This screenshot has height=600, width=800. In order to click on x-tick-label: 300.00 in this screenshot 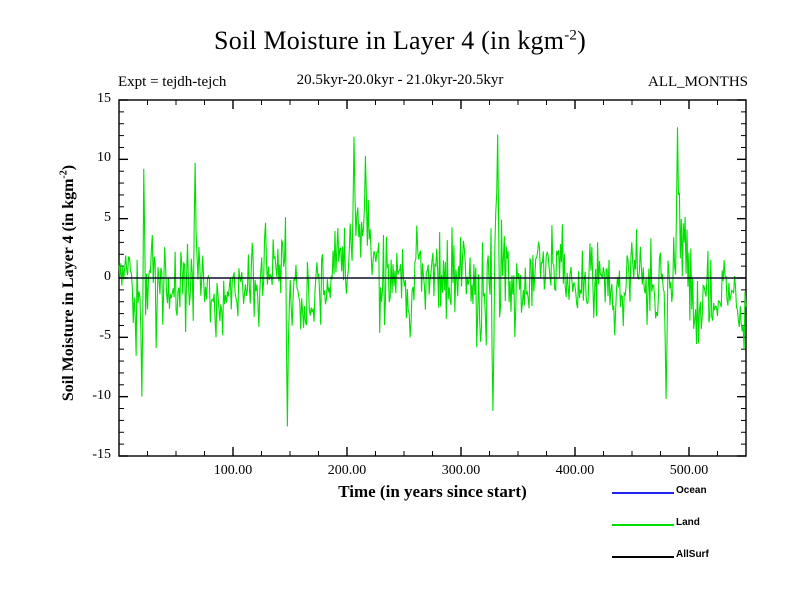, I will do `click(461, 470)`.